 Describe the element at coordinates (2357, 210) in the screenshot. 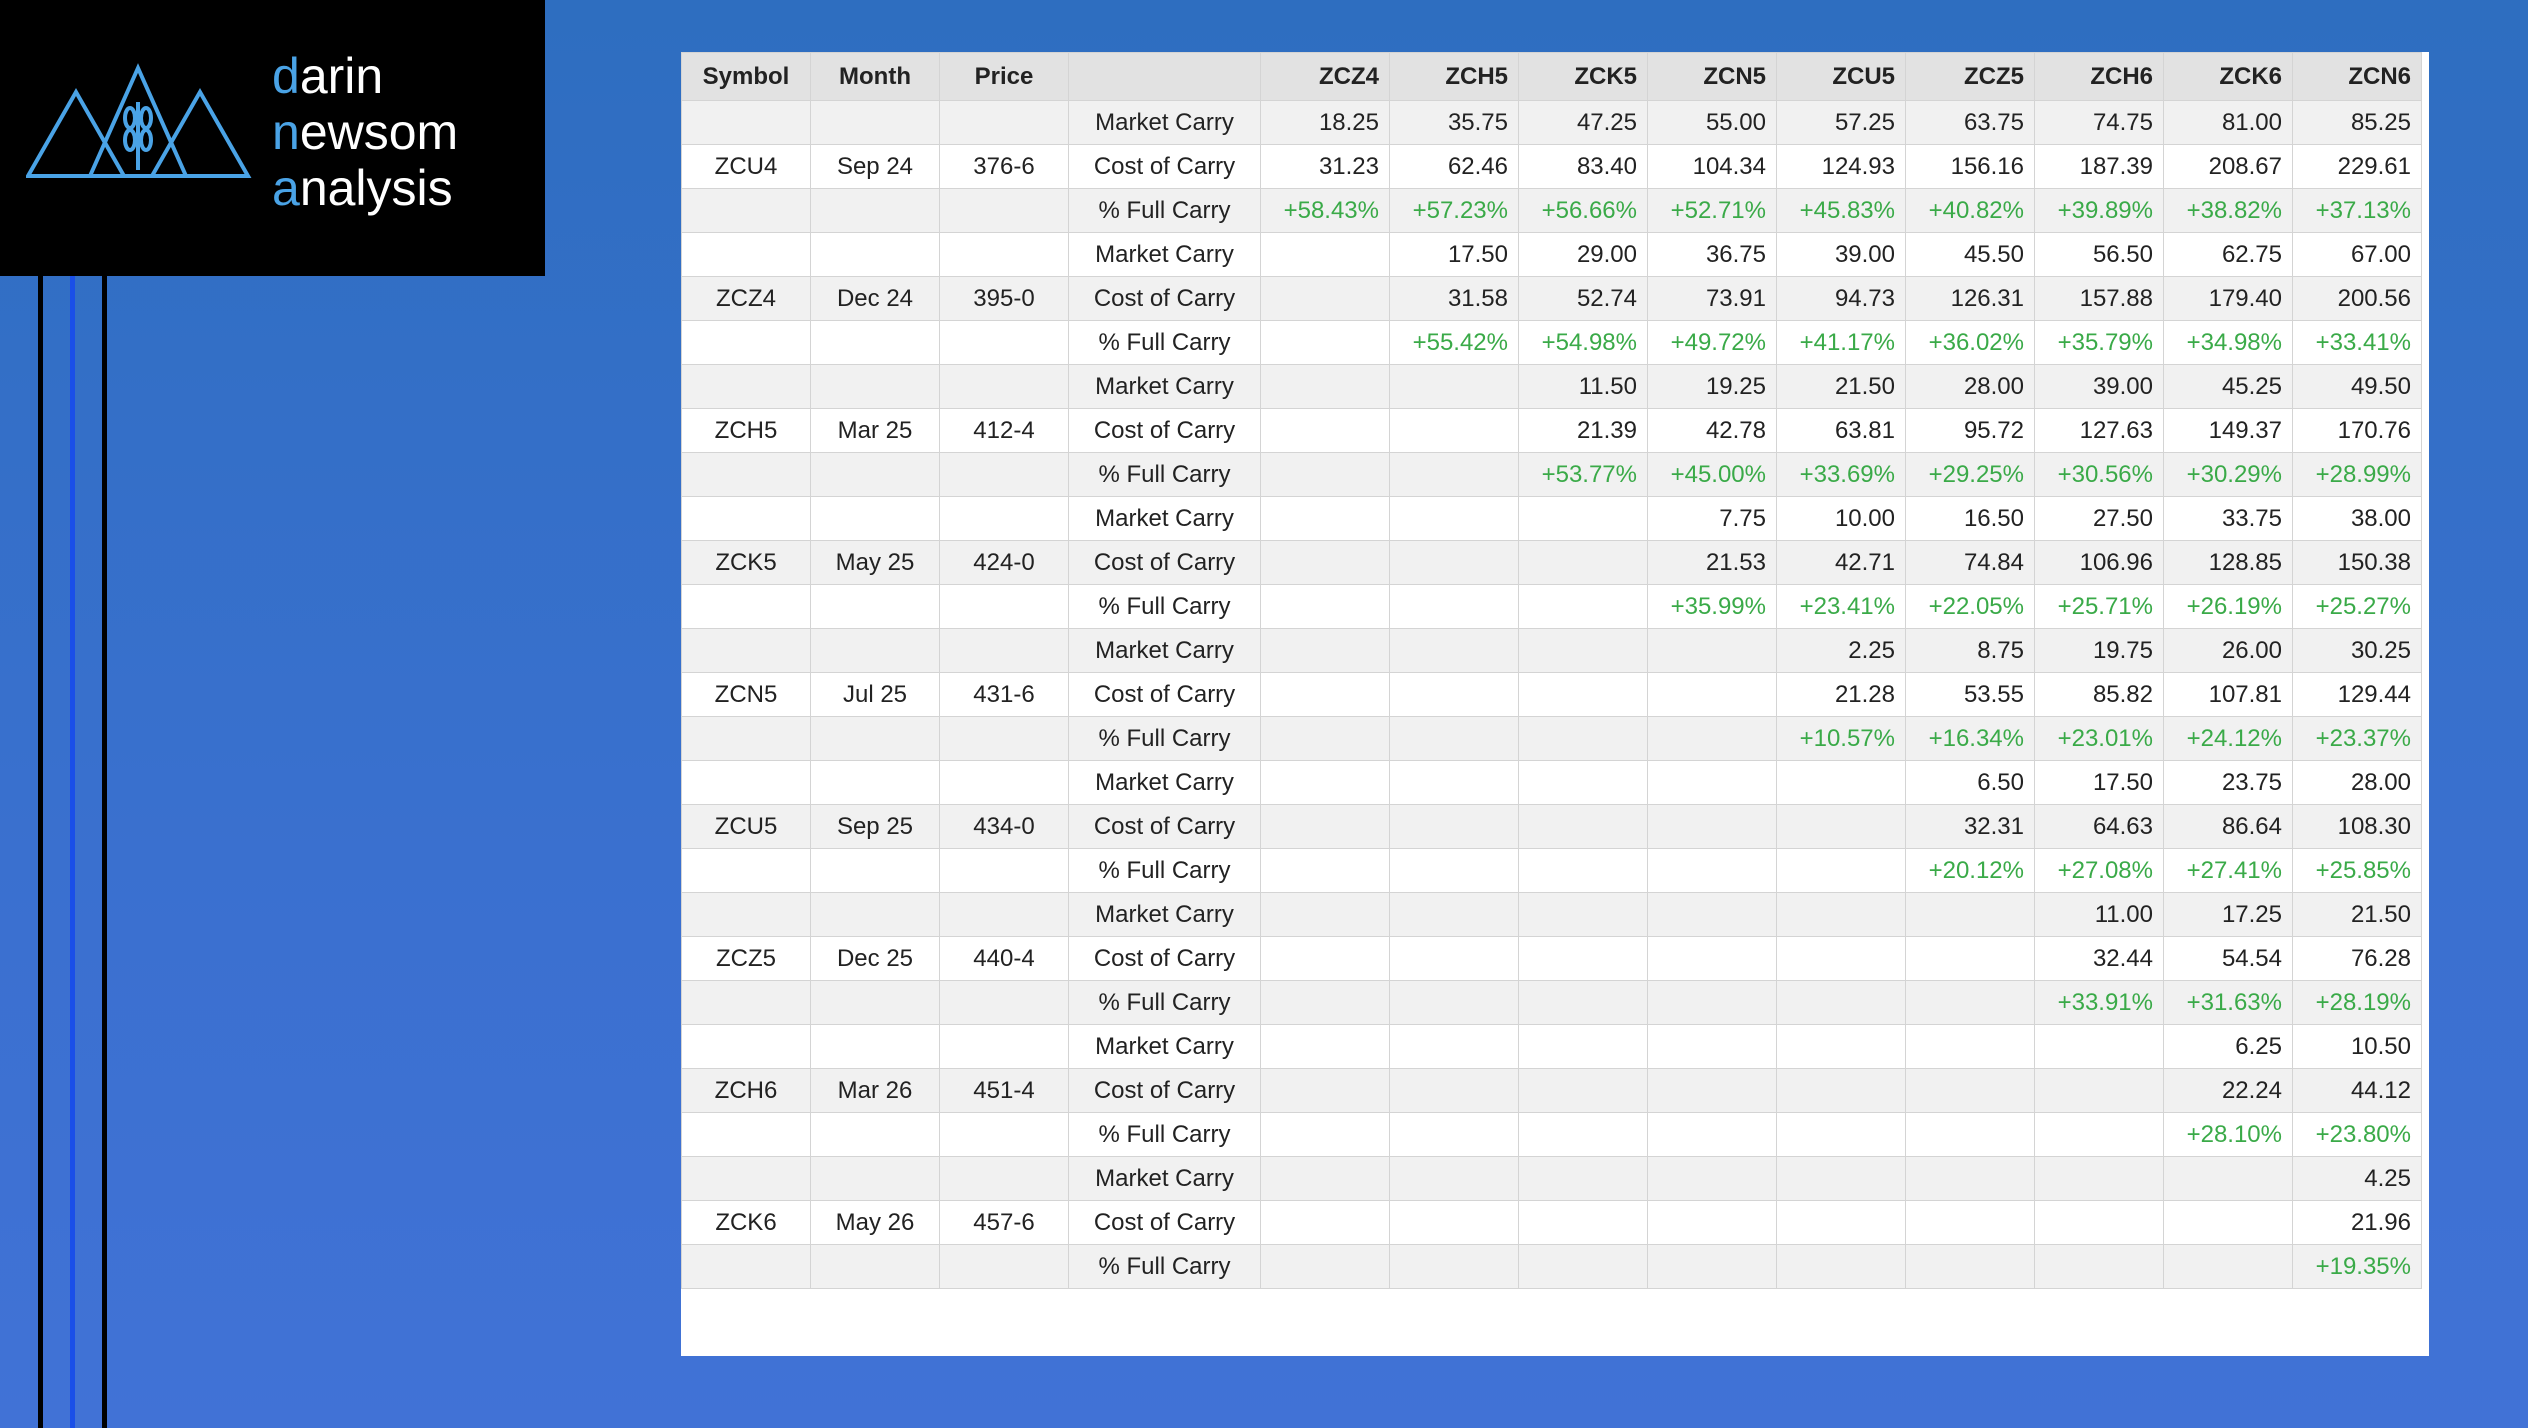

I see `value-cell: +37.13%` at that location.